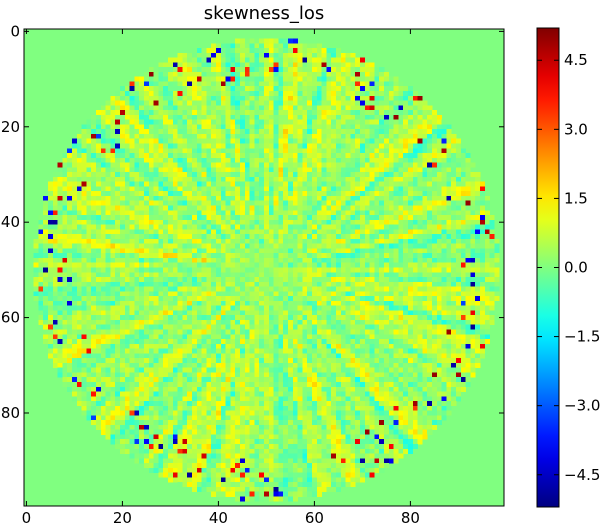  What do you see at coordinates (122, 516) in the screenshot?
I see `x-tick-label: 20` at bounding box center [122, 516].